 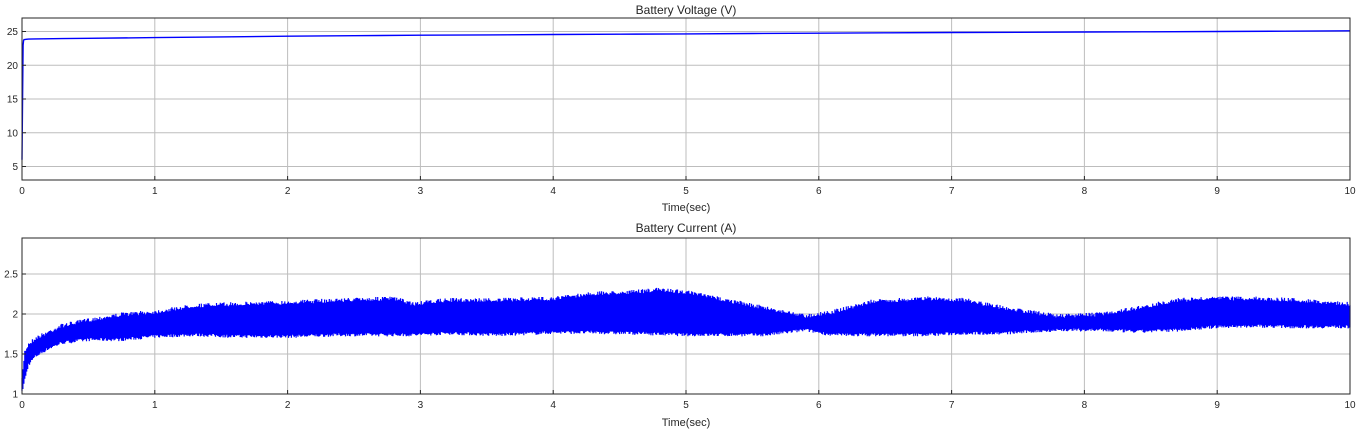 I want to click on current-x-tick-label: 1, so click(x=155, y=405).